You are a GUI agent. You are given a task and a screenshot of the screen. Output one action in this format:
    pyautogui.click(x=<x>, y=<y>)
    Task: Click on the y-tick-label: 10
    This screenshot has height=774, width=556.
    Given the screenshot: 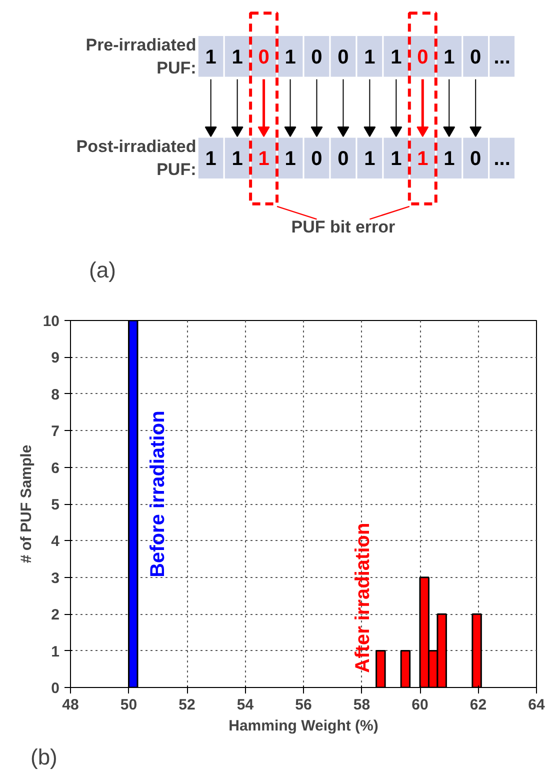 What is the action you would take?
    pyautogui.click(x=51, y=321)
    